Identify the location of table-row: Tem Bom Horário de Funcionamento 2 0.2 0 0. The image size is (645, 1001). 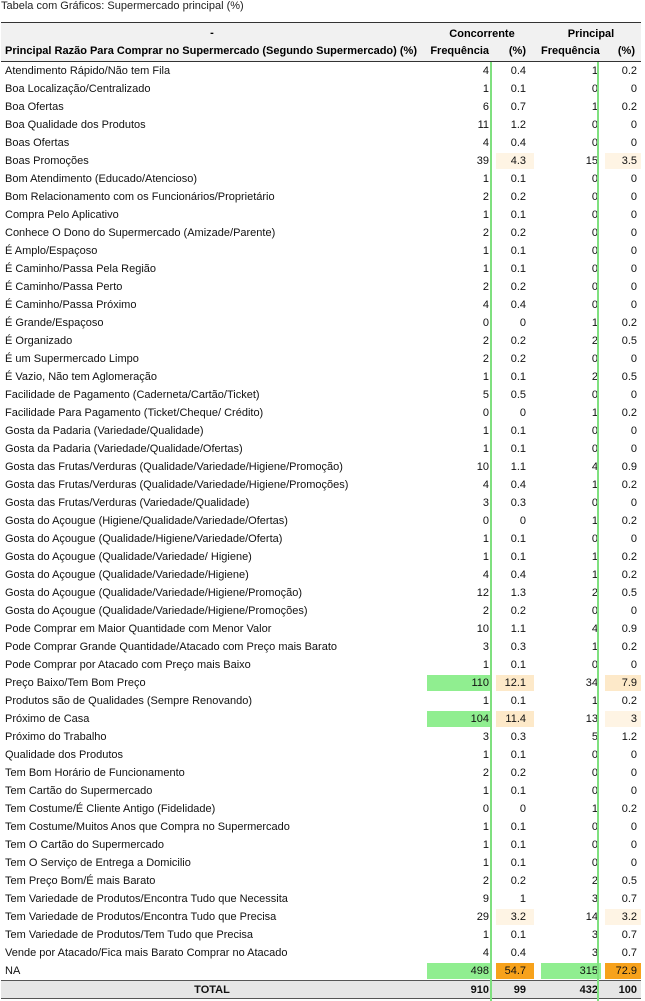
(321, 773).